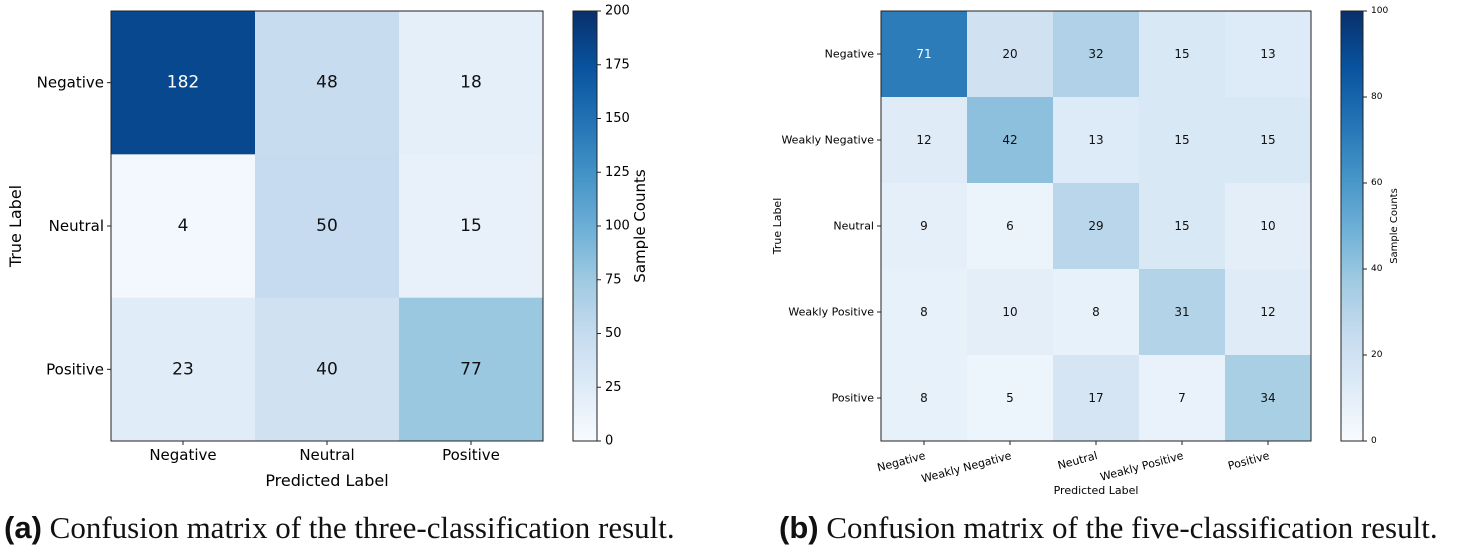  What do you see at coordinates (617, 64) in the screenshot?
I see `colorbar-tick-label: 175` at bounding box center [617, 64].